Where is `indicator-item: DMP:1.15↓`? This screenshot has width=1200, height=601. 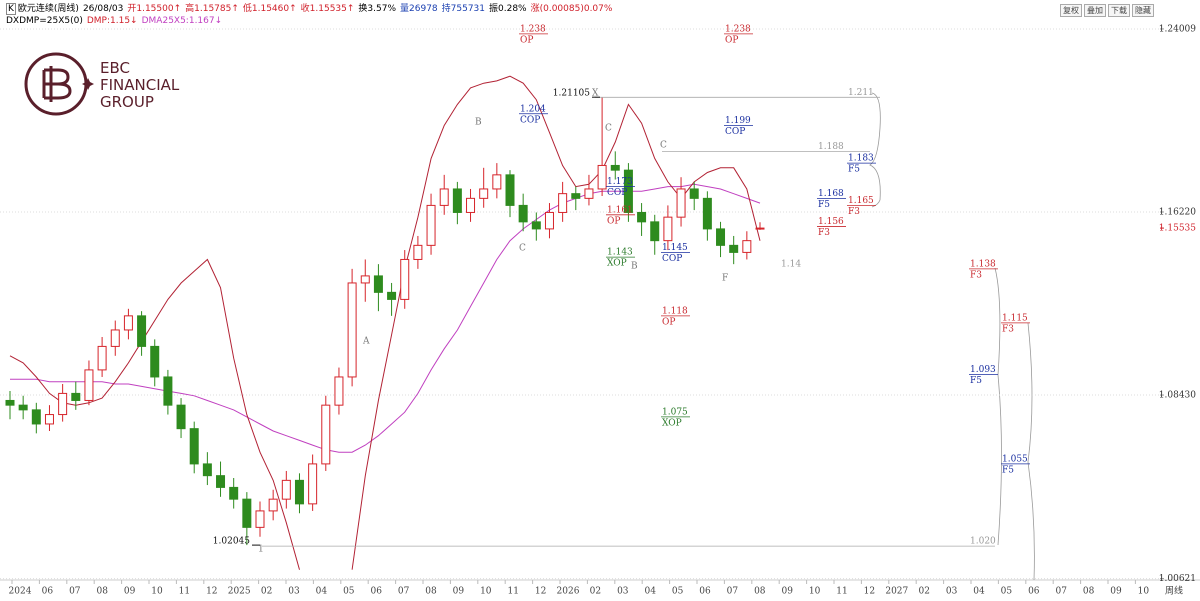
indicator-item: DMP:1.15↓ is located at coordinates (112, 21).